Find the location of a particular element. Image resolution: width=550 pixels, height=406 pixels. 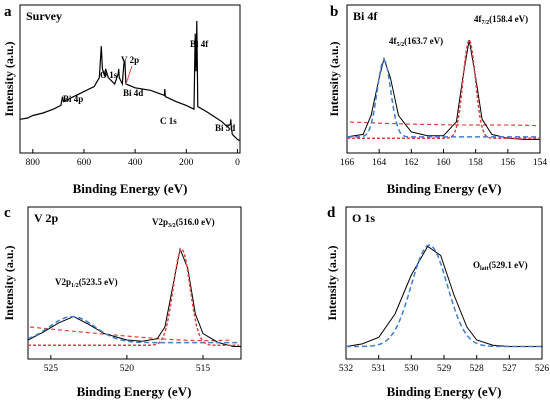

panel-c-title: V 2p is located at coordinates (46, 218).